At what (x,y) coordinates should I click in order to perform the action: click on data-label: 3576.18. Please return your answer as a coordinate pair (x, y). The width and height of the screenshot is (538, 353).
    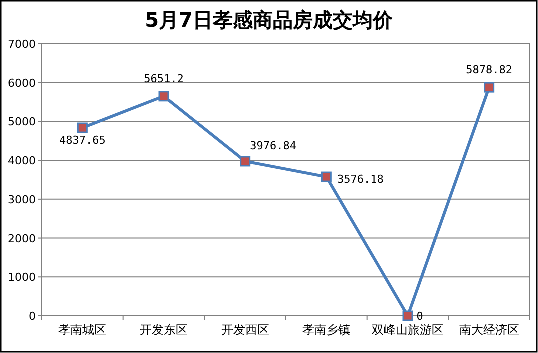
    Looking at the image, I should click on (360, 179).